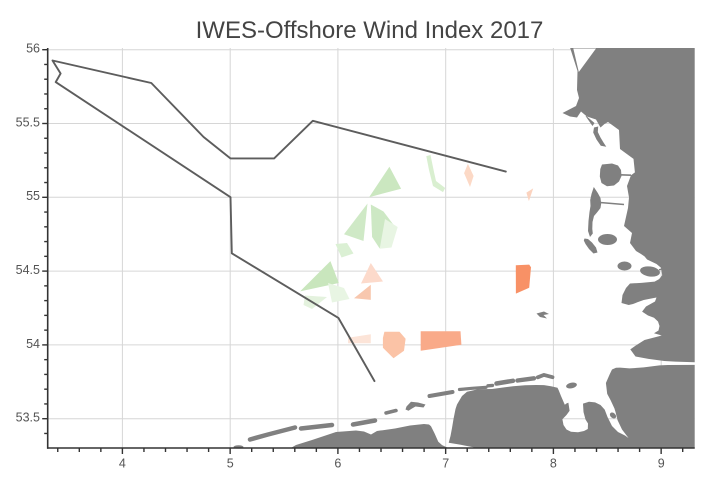  I want to click on svg-text: 55, so click(33, 196).